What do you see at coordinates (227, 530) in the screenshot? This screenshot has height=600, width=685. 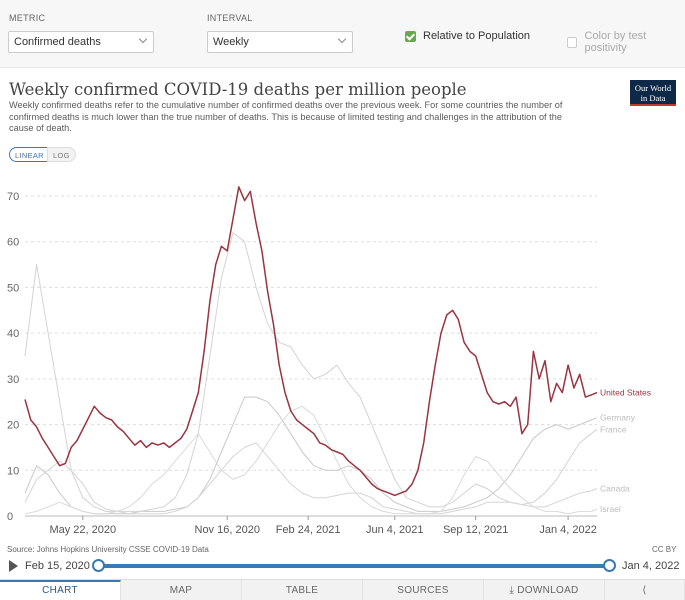 I see `x-tick-label: Nov 16, 2020` at bounding box center [227, 530].